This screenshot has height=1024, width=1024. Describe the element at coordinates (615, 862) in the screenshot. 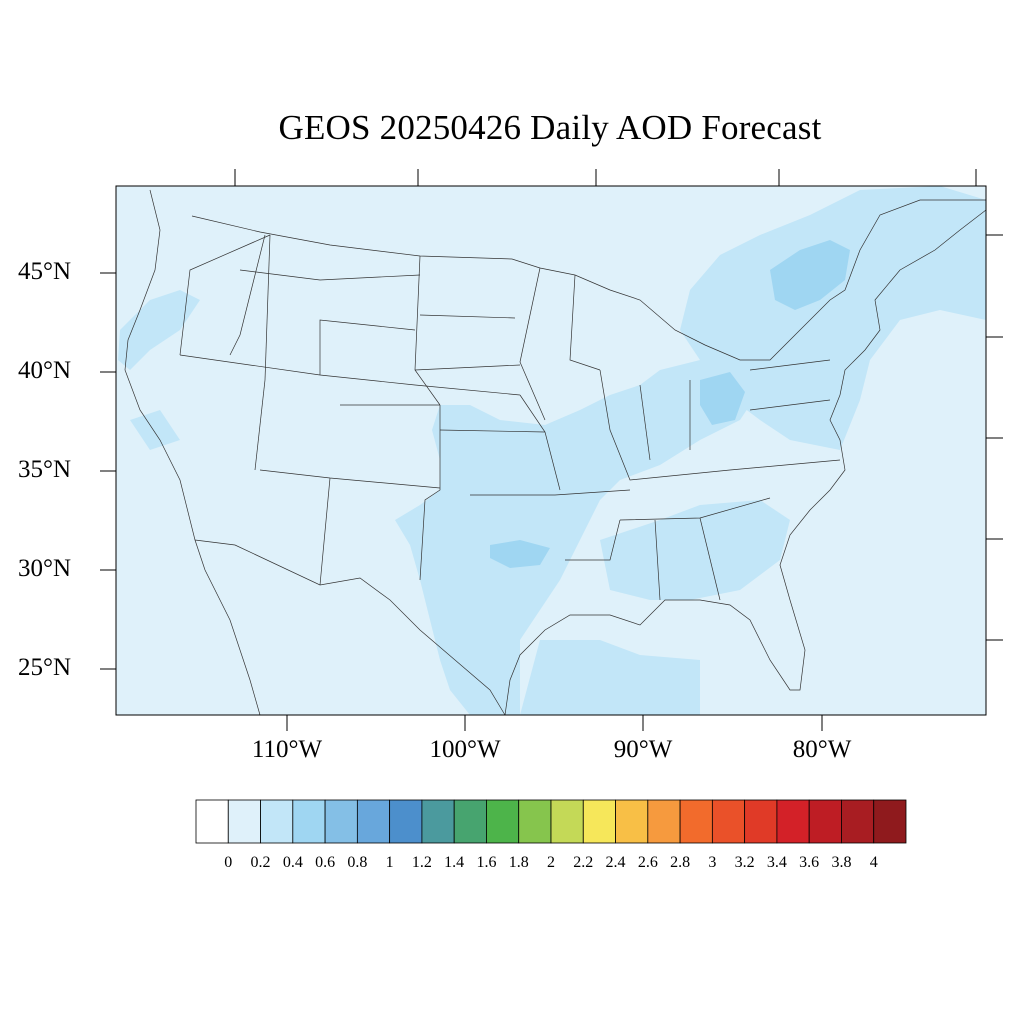

I see `colorbar-tick-label: 2.4` at that location.